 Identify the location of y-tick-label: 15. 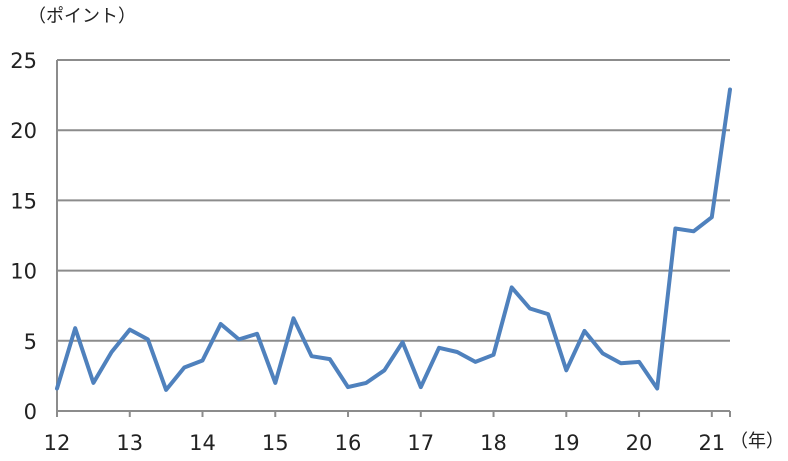
(23, 201).